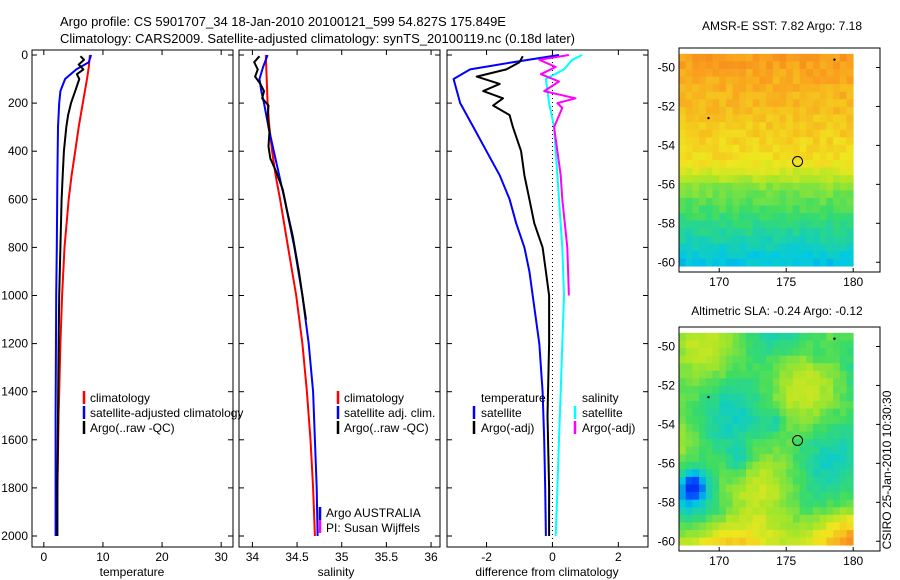 The width and height of the screenshot is (900, 580). Describe the element at coordinates (431, 557) in the screenshot. I see `x-tick-label: 36` at that location.